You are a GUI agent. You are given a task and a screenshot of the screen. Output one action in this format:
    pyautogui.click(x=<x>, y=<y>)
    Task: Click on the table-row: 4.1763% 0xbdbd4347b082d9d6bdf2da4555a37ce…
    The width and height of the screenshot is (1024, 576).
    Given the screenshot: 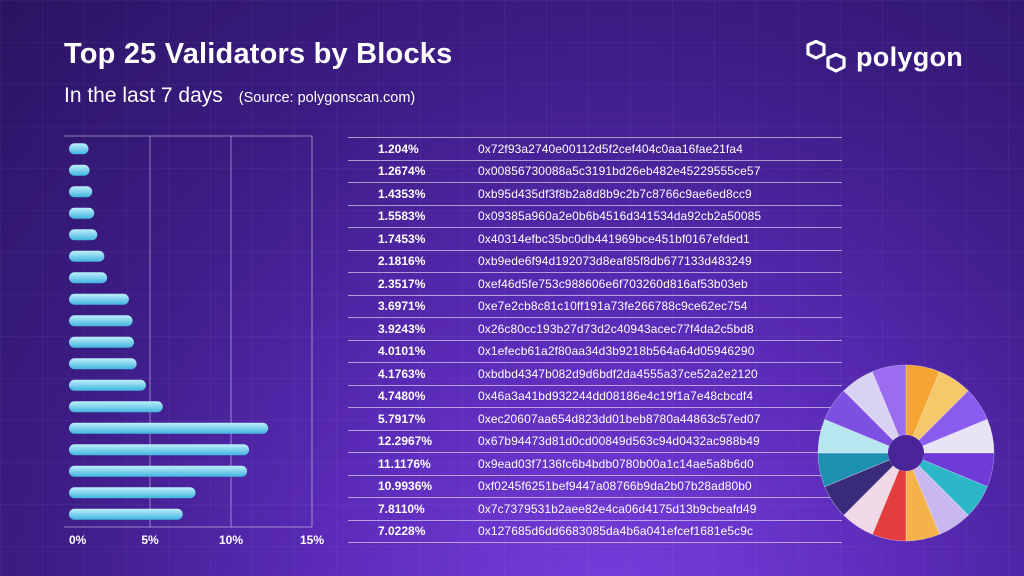 What is the action you would take?
    pyautogui.click(x=595, y=373)
    